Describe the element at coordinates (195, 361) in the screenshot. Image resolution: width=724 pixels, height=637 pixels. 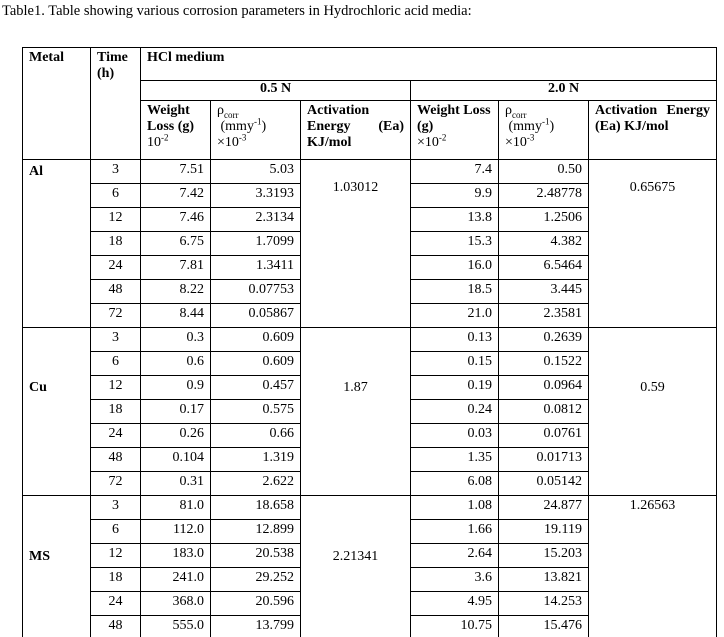
I see `cell-text: 0.6` at that location.